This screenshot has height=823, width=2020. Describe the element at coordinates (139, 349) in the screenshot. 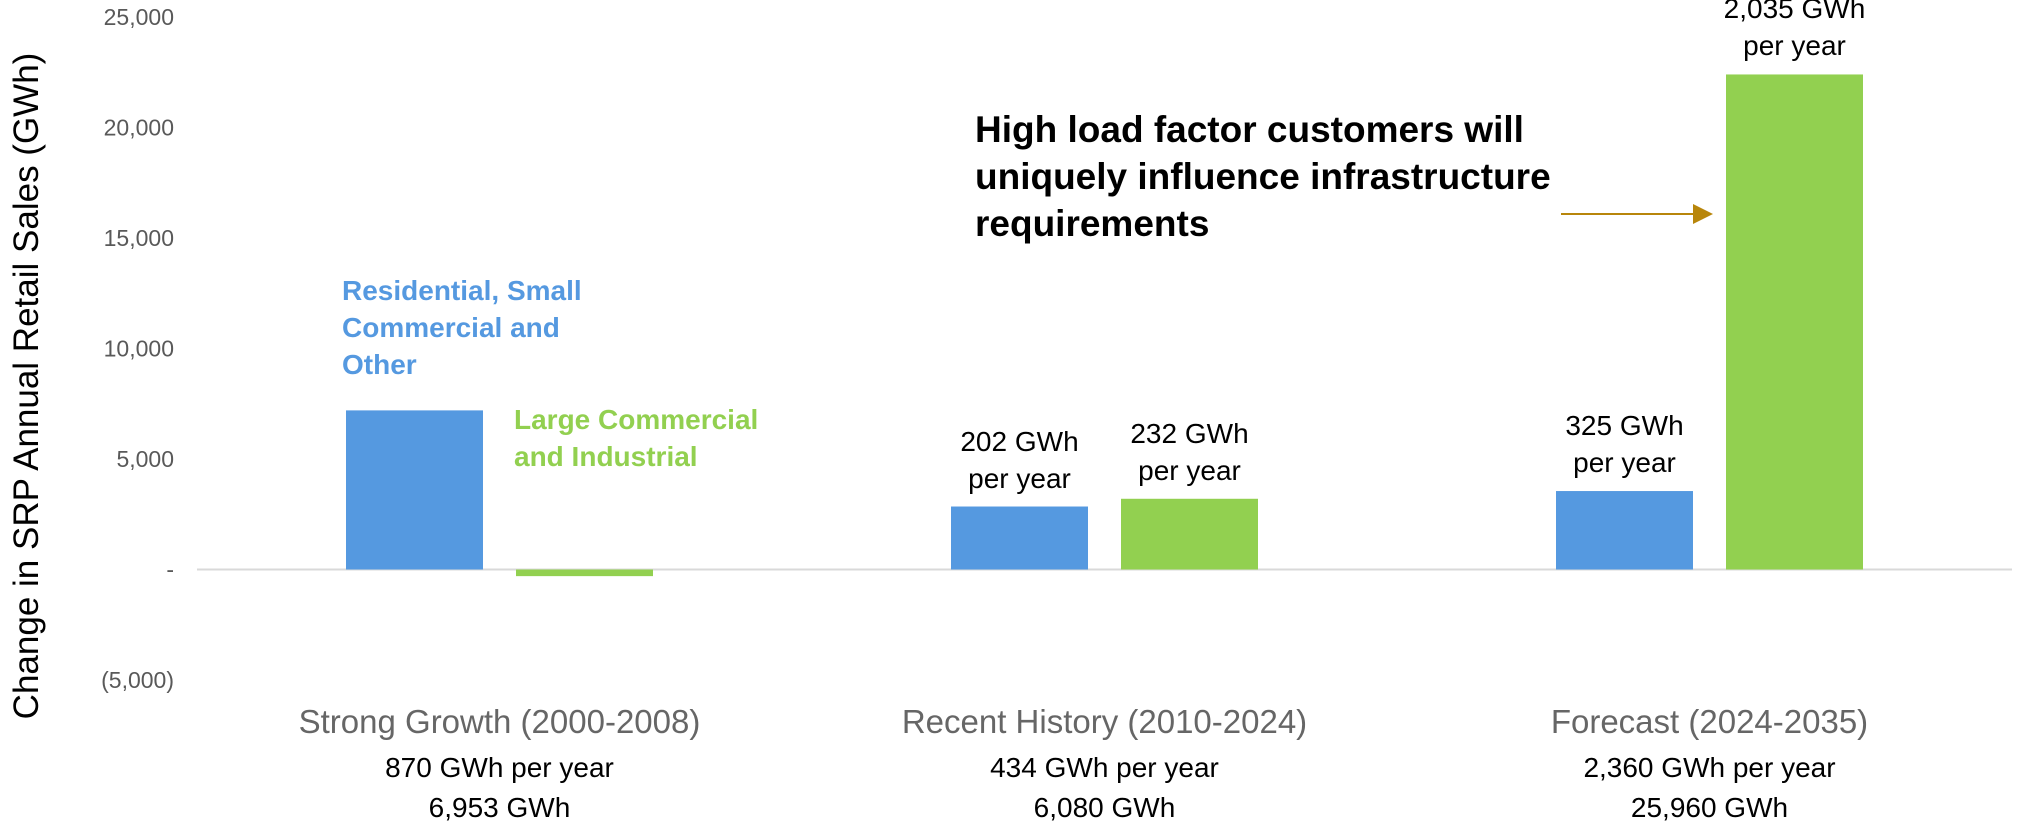

I see `y-tick-label: 10,000` at that location.